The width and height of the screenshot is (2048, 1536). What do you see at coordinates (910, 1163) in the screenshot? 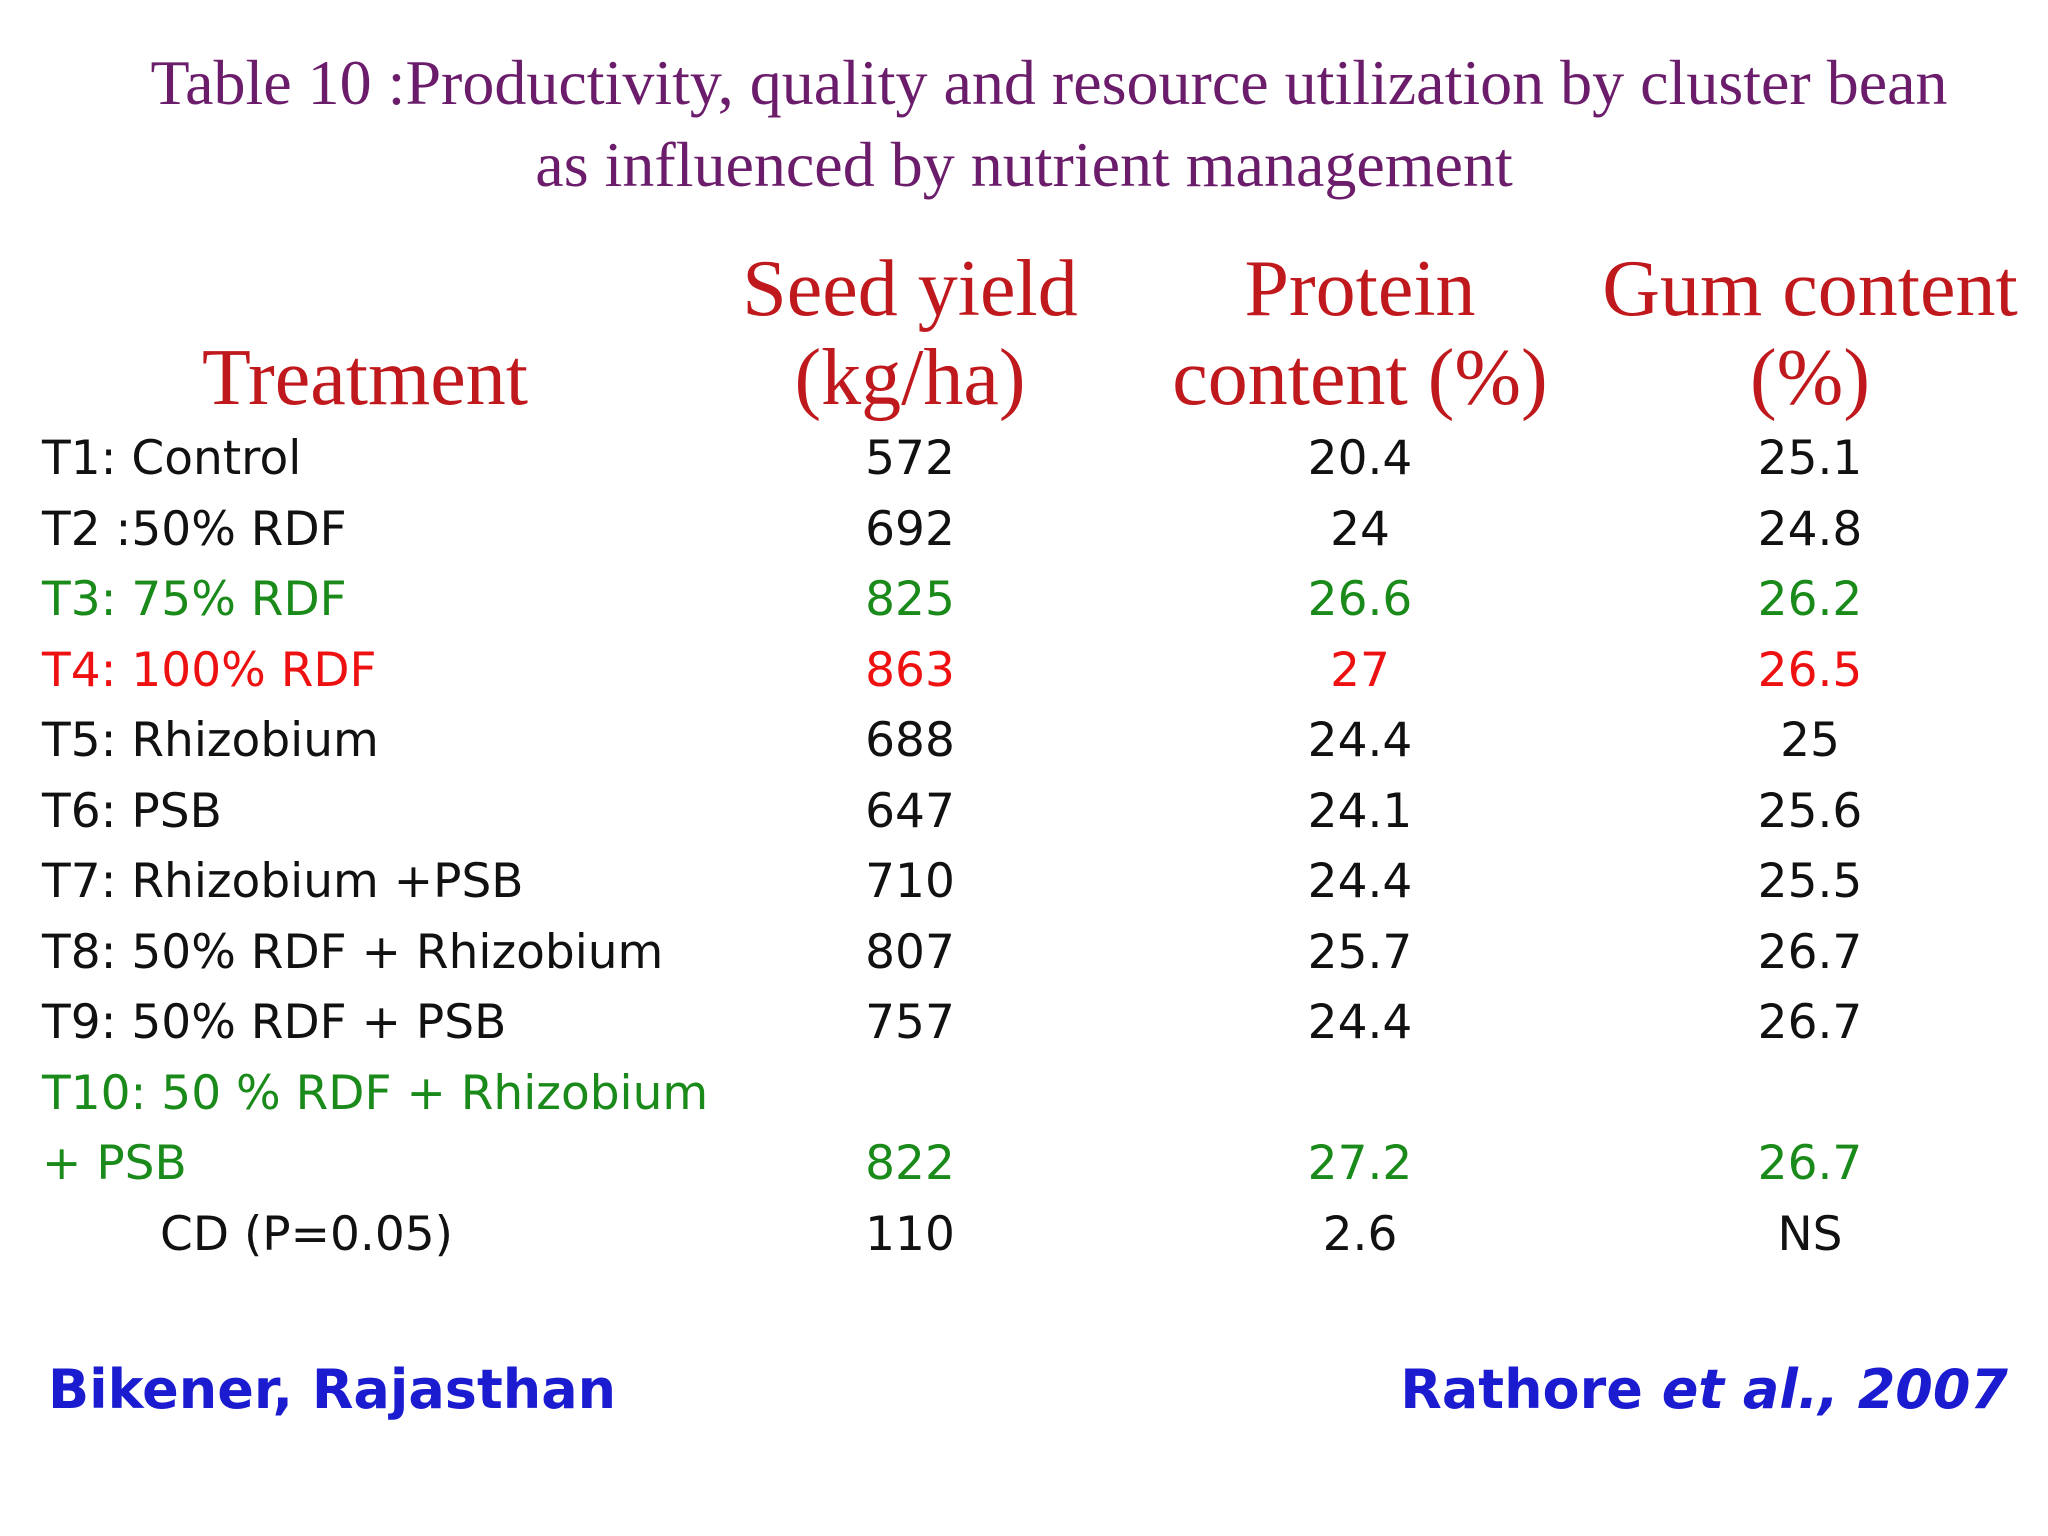
I see `seed-yield-cell: 822` at bounding box center [910, 1163].